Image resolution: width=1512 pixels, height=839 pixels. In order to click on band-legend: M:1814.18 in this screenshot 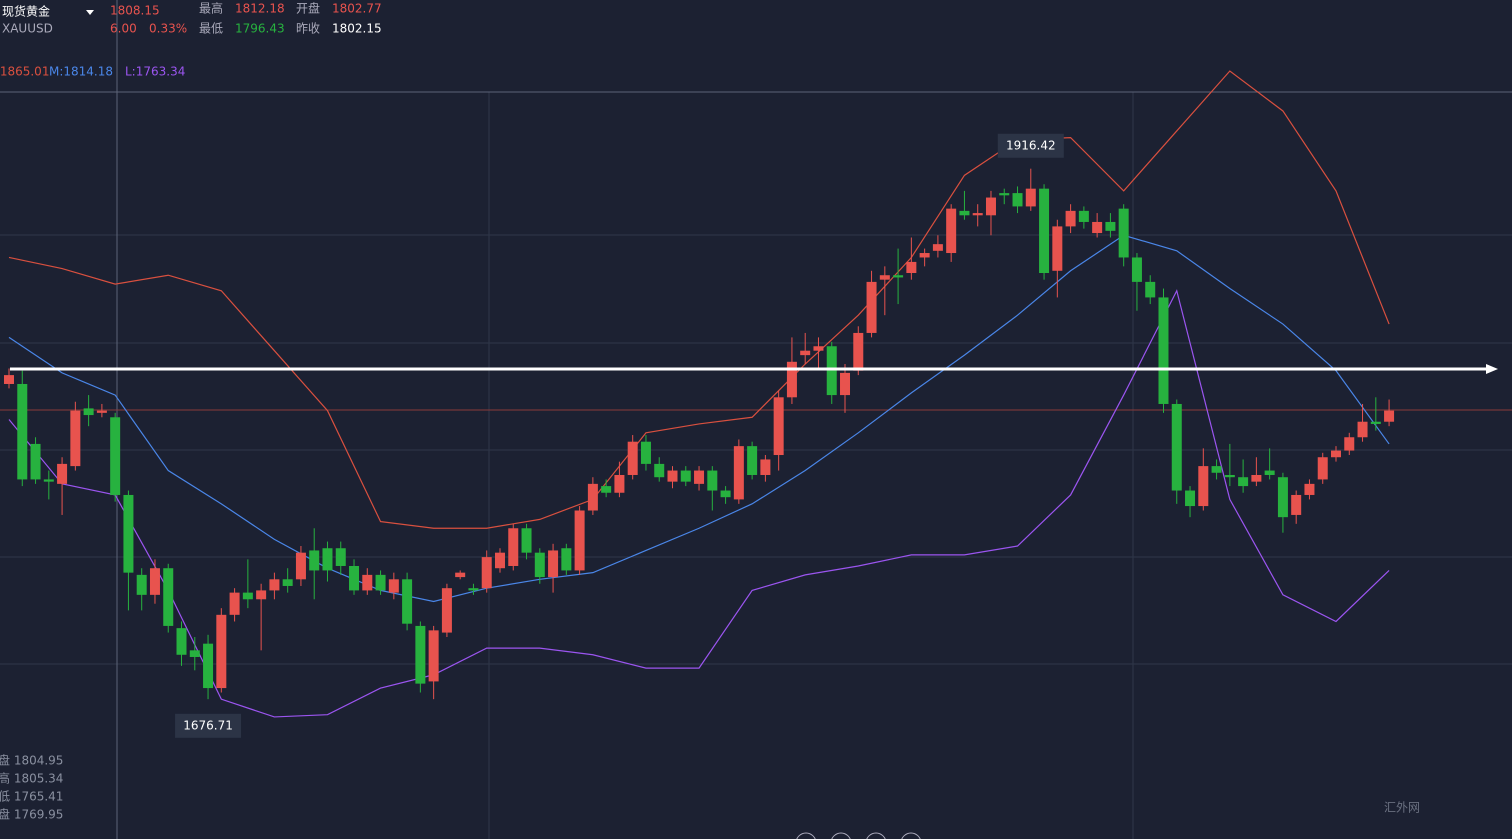, I will do `click(81, 72)`.